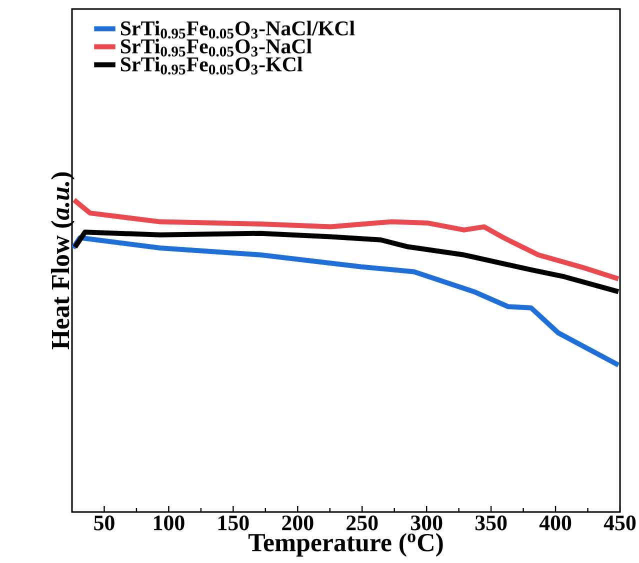 The height and width of the screenshot is (563, 639). What do you see at coordinates (233, 523) in the screenshot?
I see `x-tick-label: 150` at bounding box center [233, 523].